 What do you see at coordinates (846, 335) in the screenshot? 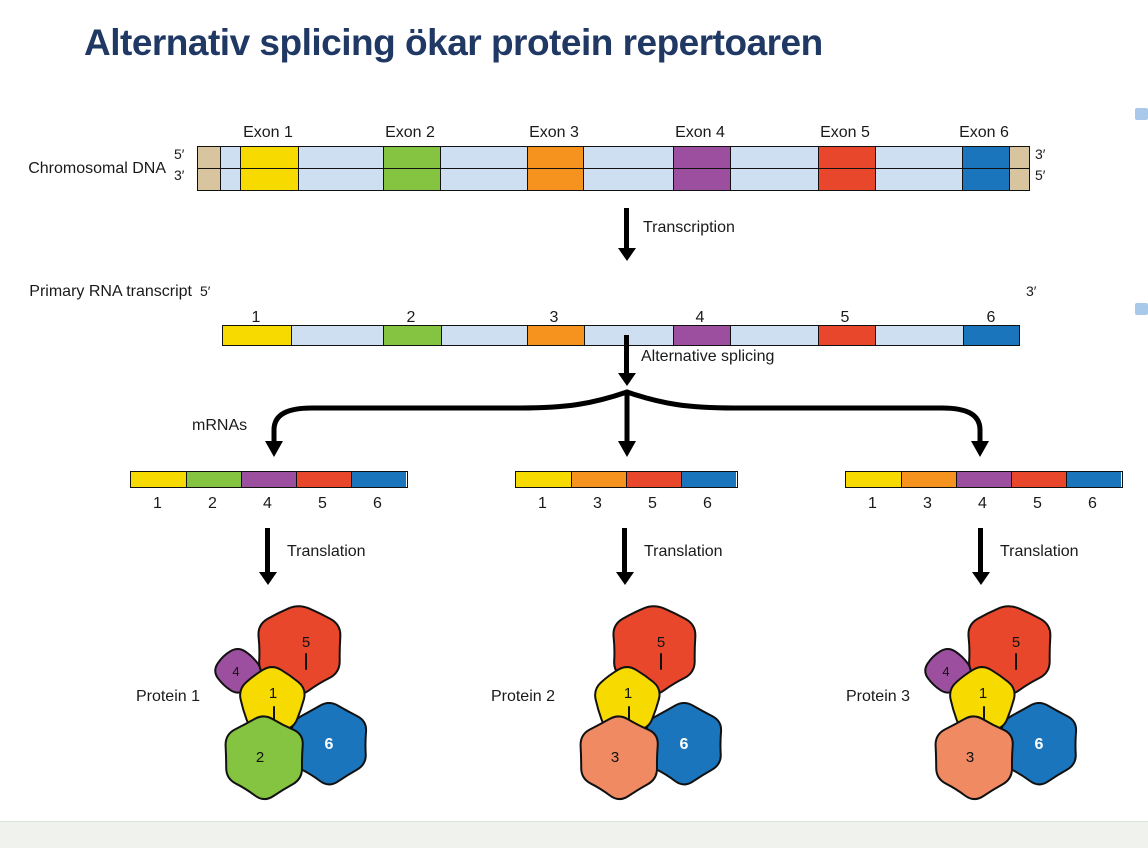
I see `rna-exon5-segment` at bounding box center [846, 335].